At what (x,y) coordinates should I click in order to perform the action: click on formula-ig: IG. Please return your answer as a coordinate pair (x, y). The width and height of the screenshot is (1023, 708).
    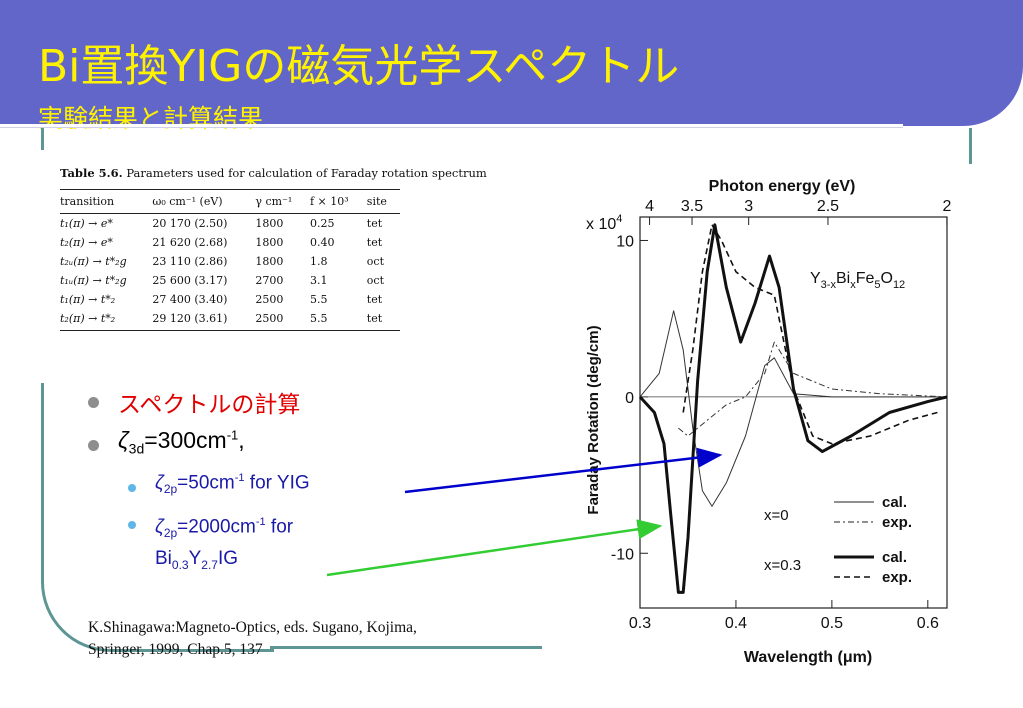
    Looking at the image, I should click on (228, 559).